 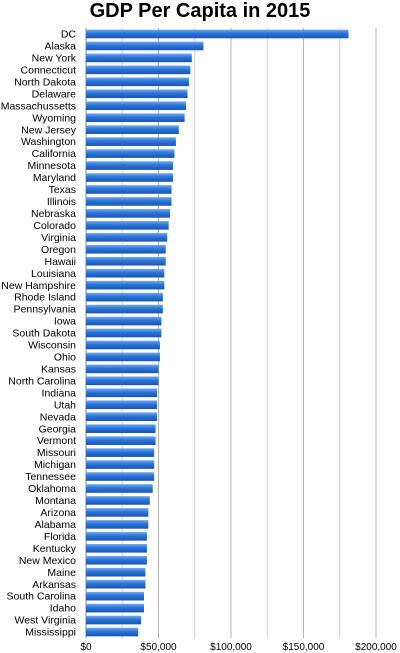 I want to click on category-label: Mississippi, so click(x=50, y=633).